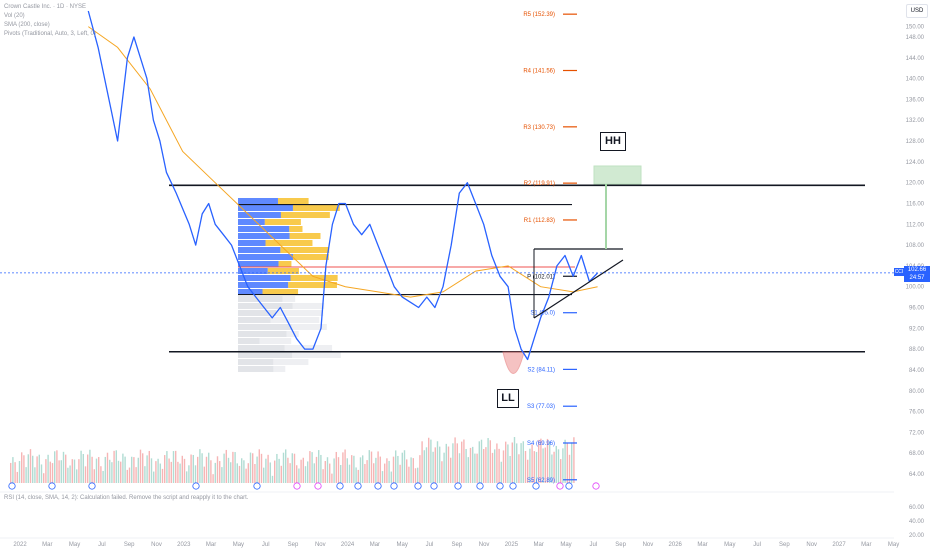  I want to click on pivot-level-label: R5 (152.39), so click(539, 15).